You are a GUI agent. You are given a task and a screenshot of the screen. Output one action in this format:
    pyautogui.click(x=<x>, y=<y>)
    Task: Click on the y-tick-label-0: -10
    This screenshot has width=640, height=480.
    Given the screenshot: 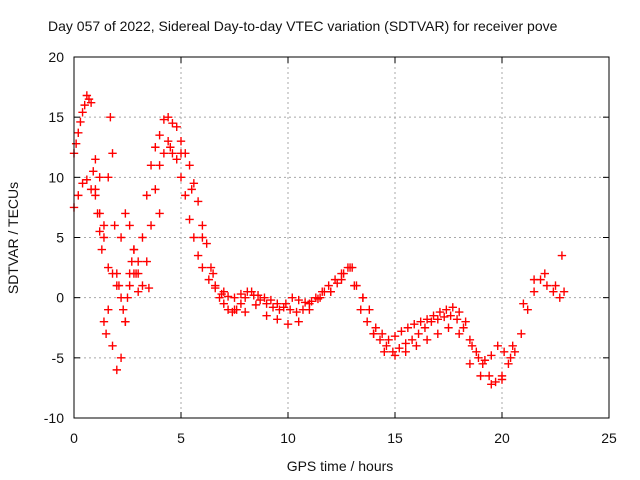 What is the action you would take?
    pyautogui.click(x=54, y=418)
    